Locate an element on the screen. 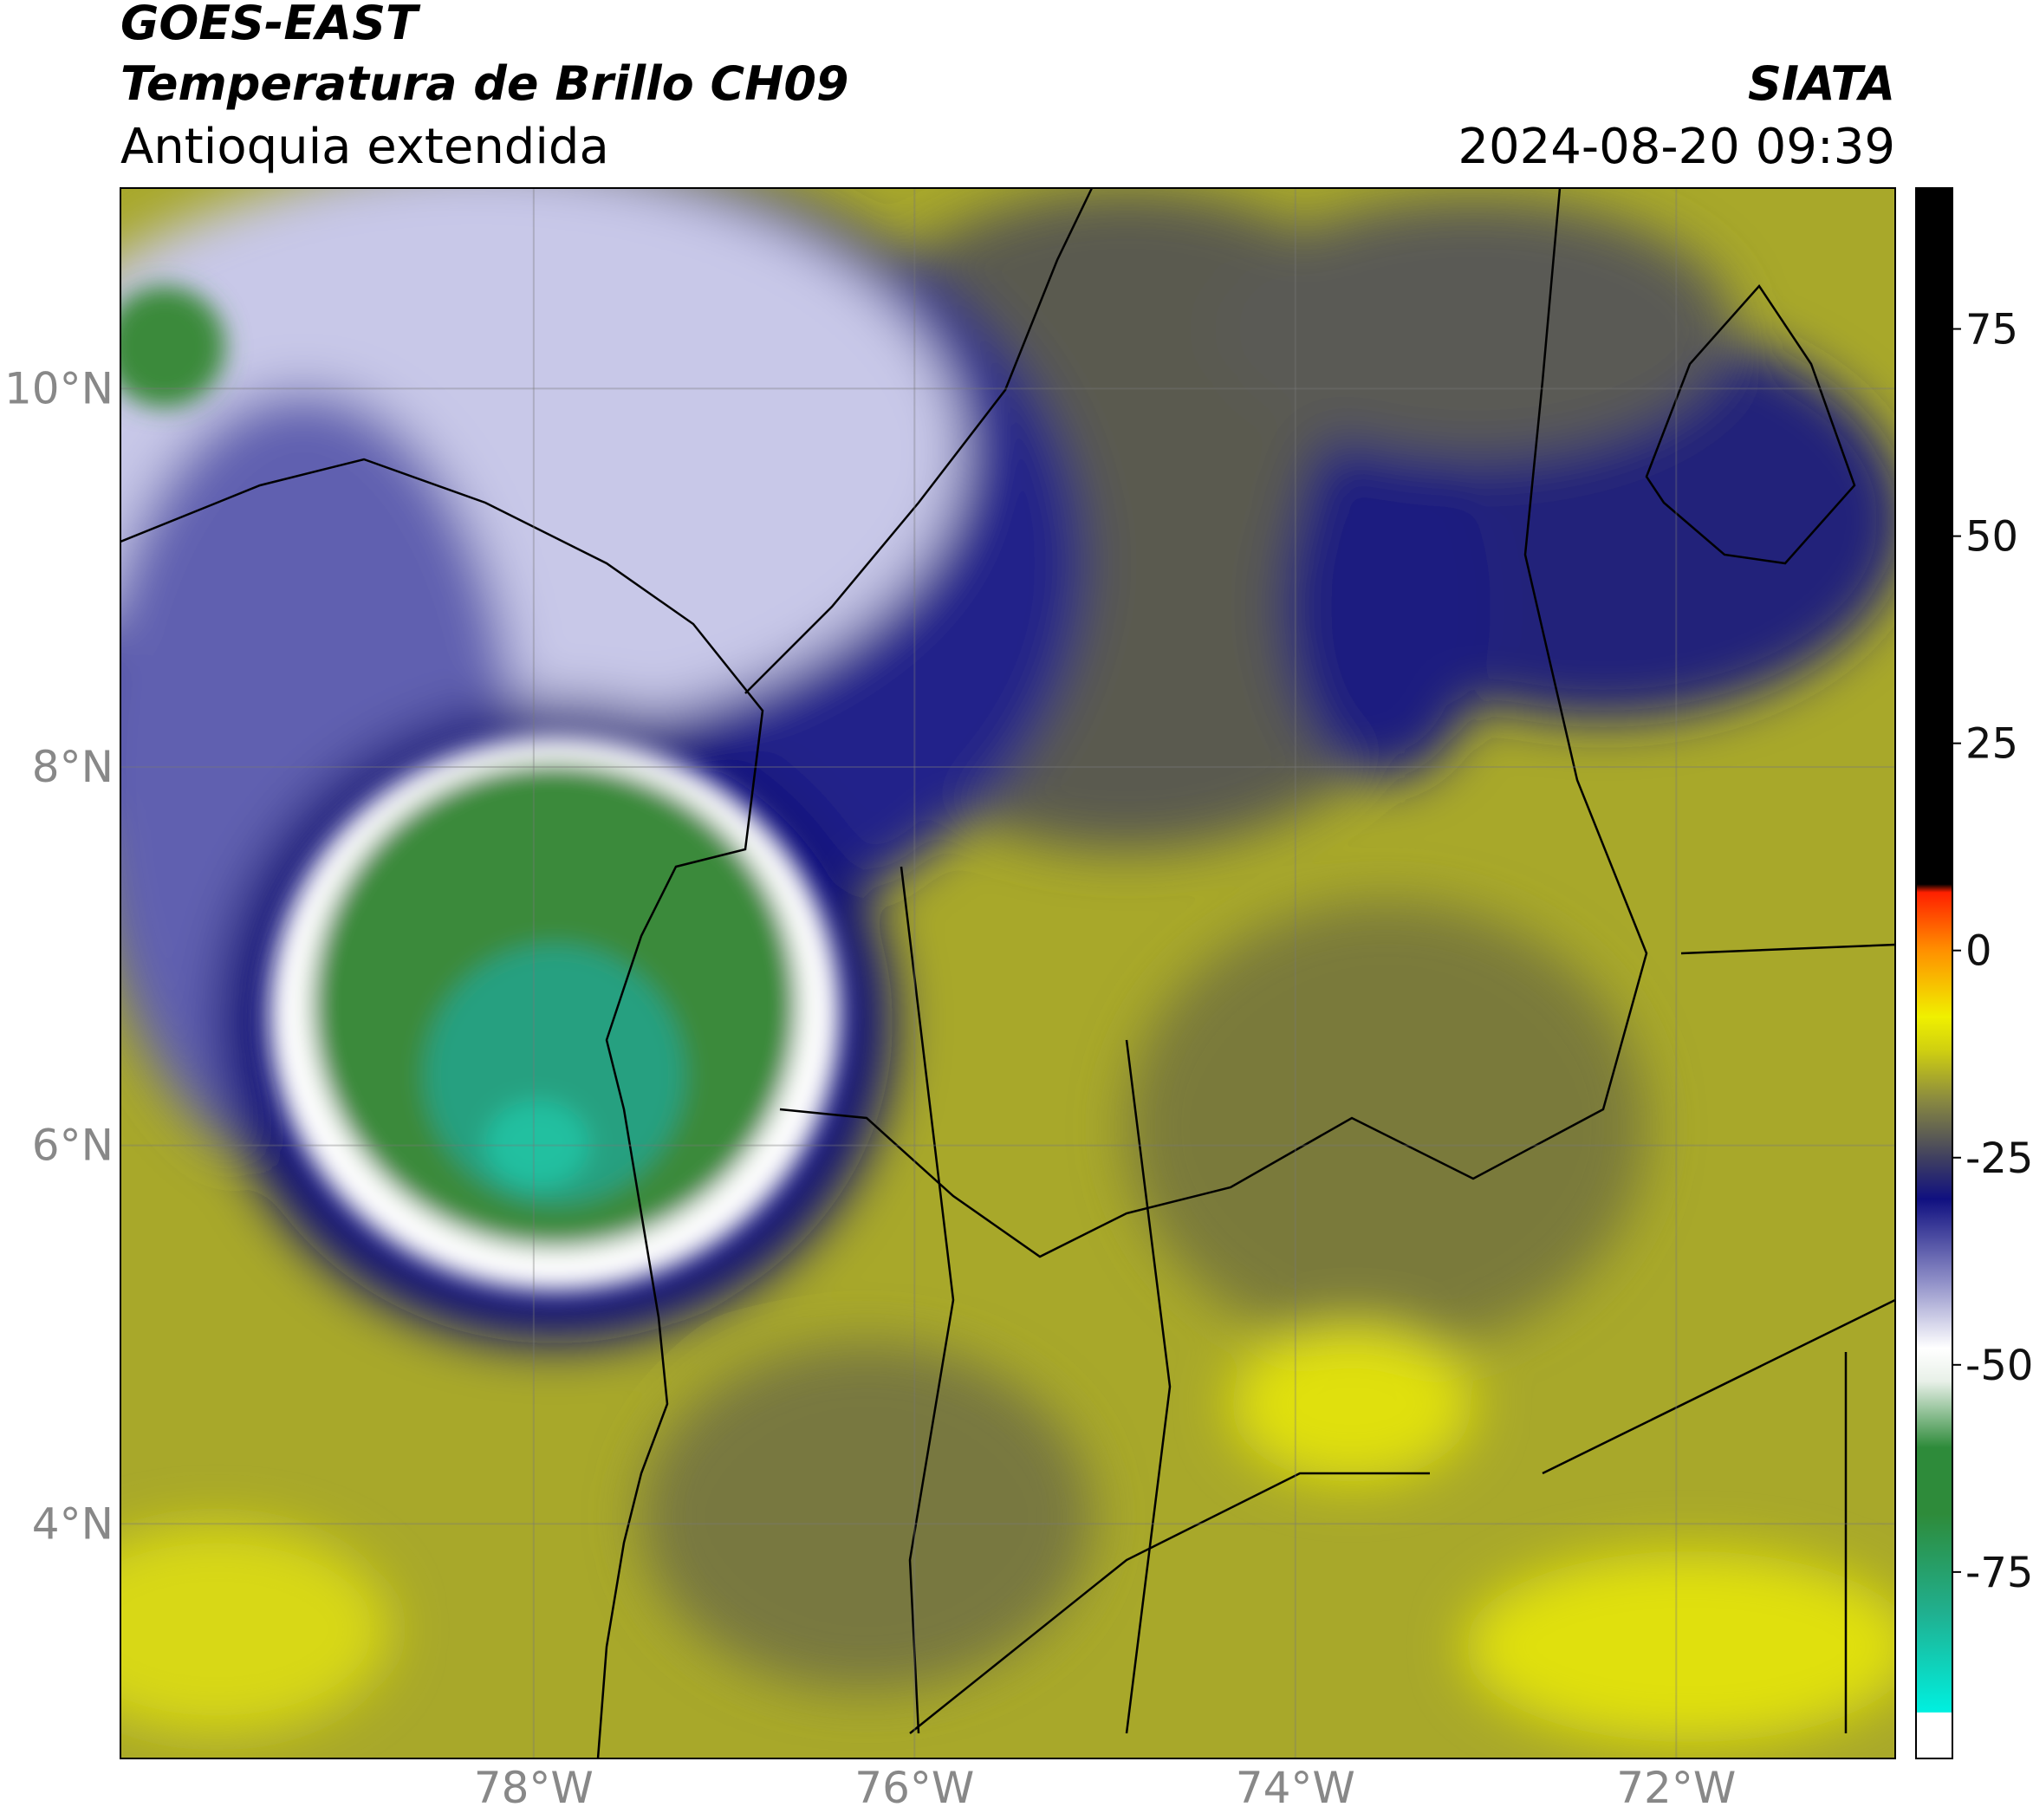 The height and width of the screenshot is (1820, 2033). colorbar-tick-label: 50 is located at coordinates (1991, 537).